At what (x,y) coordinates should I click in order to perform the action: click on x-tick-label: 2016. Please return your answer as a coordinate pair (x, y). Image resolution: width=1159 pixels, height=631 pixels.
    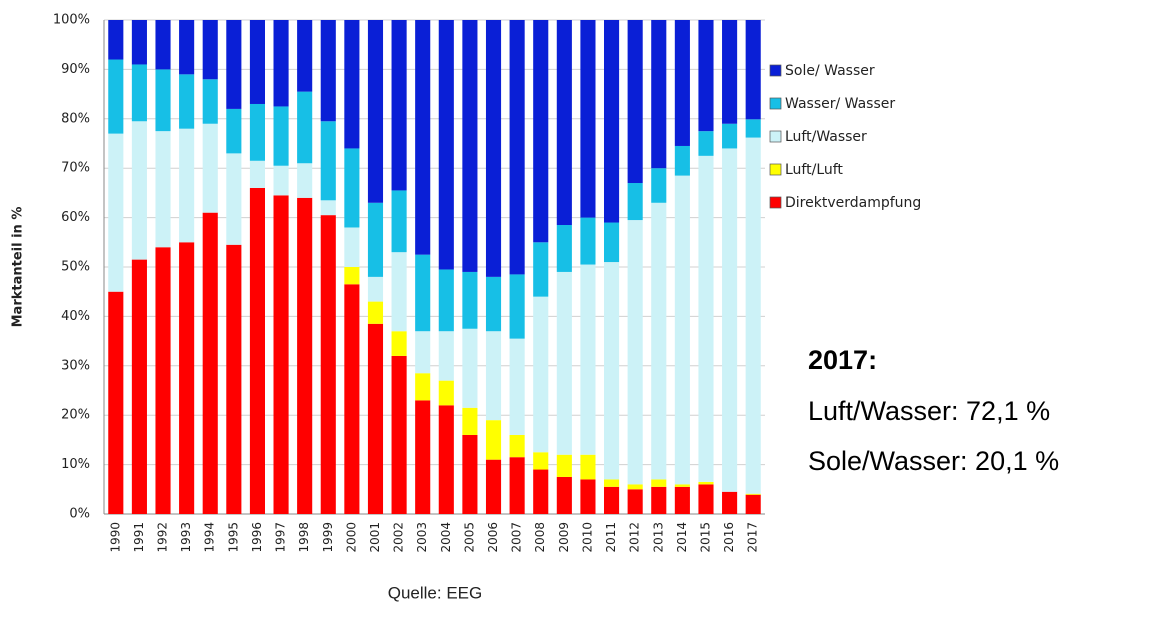
    Looking at the image, I should click on (729, 537).